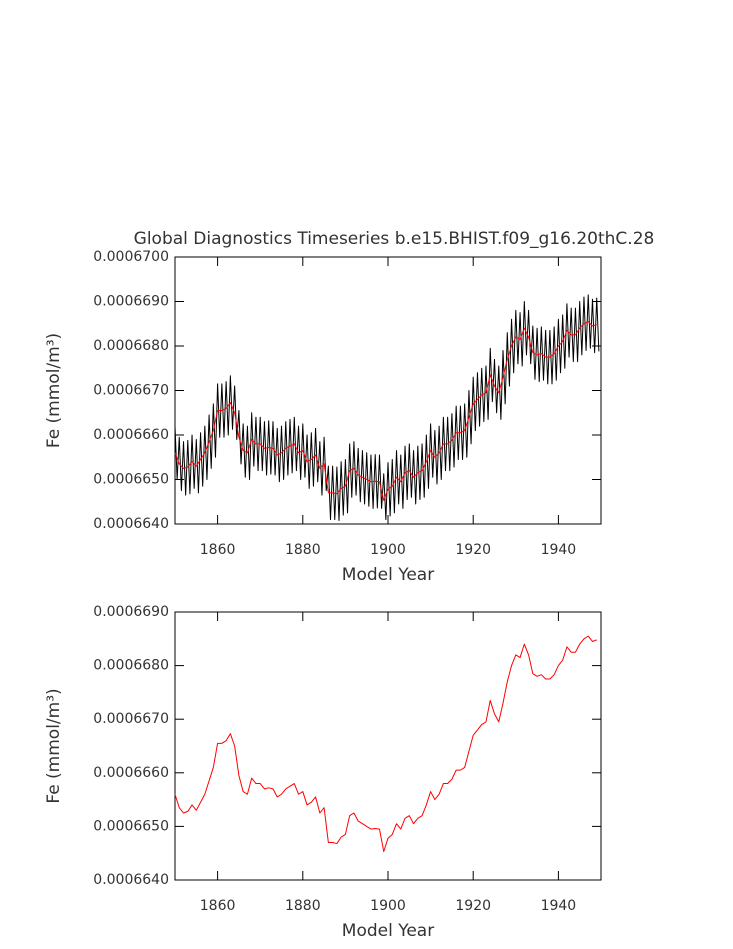 This screenshot has height=949, width=733. I want to click on y-tick-label: 0.0006700, so click(131, 257).